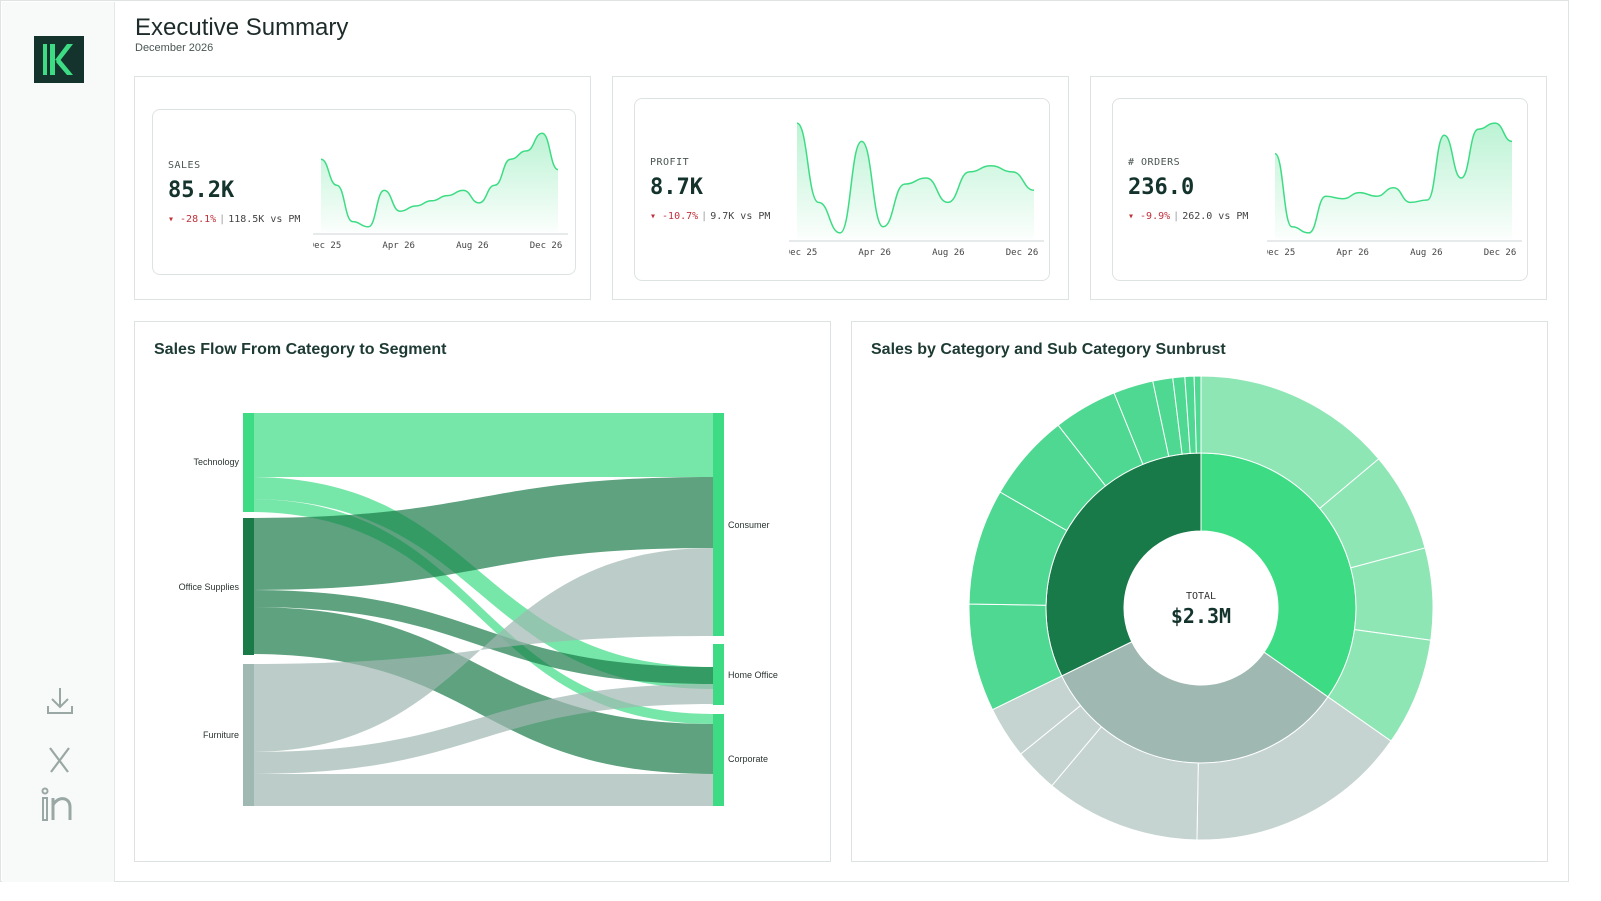 Image resolution: width=1601 pixels, height=901 pixels. I want to click on x-twitter-icon, so click(60, 760).